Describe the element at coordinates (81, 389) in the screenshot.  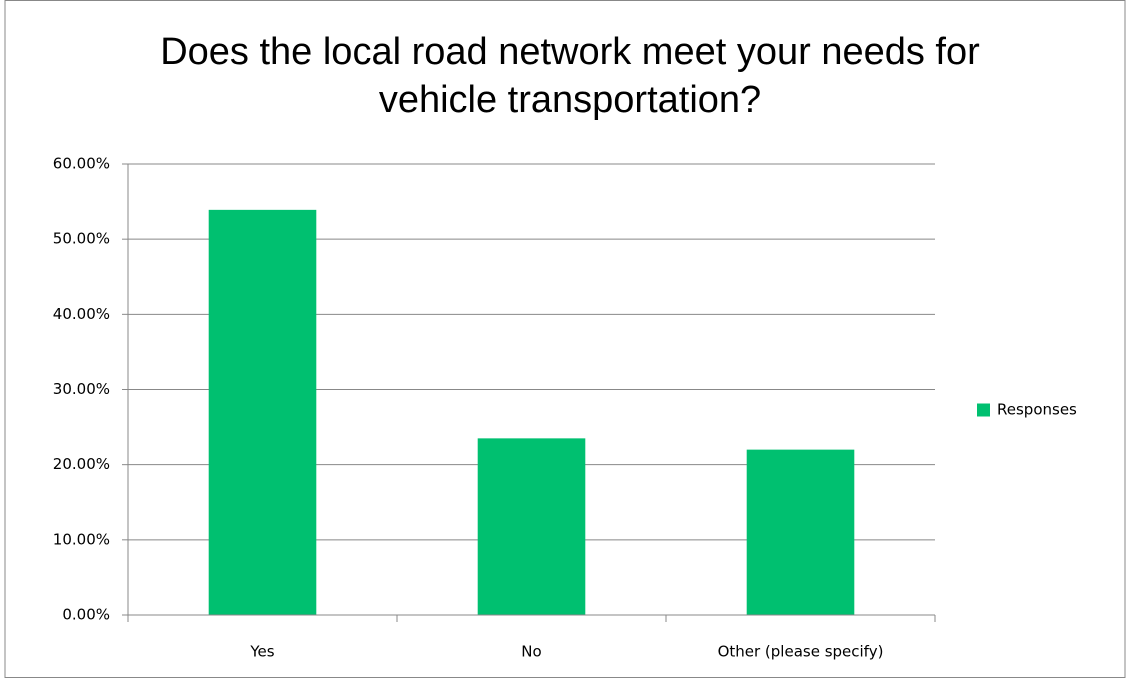
I see `y-tick-label: 30.00%` at that location.